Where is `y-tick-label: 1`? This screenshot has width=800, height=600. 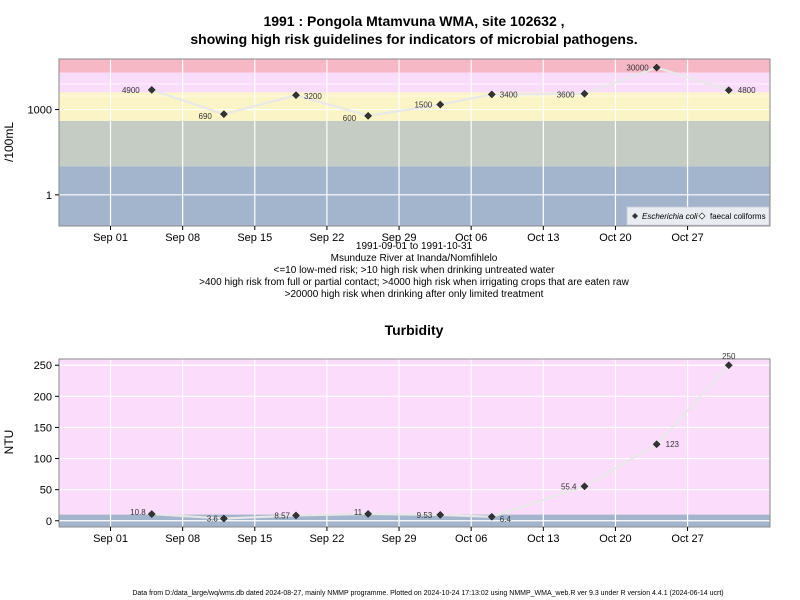 y-tick-label: 1 is located at coordinates (49, 196).